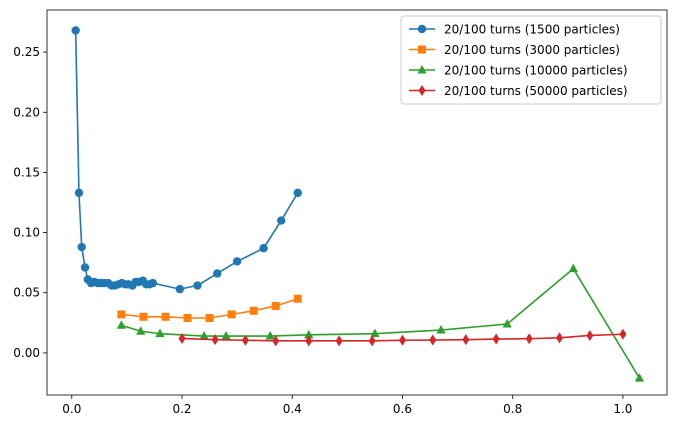 The image size is (680, 428). I want to click on x-tick-label: 0.2, so click(181, 409).